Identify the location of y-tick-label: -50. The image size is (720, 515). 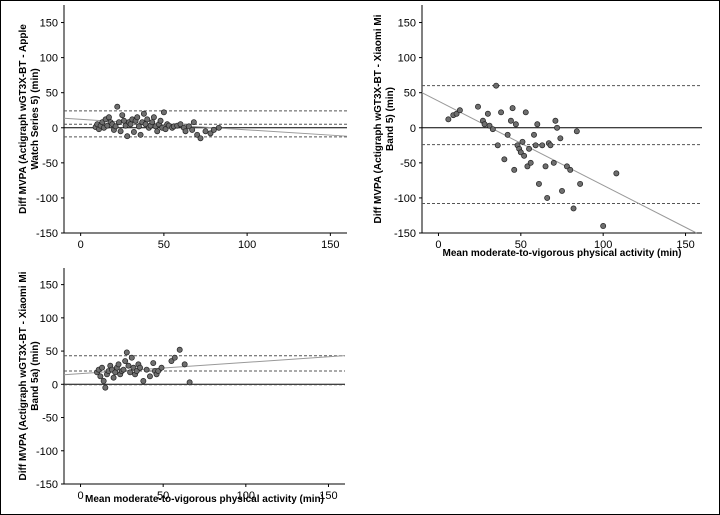
(50, 419).